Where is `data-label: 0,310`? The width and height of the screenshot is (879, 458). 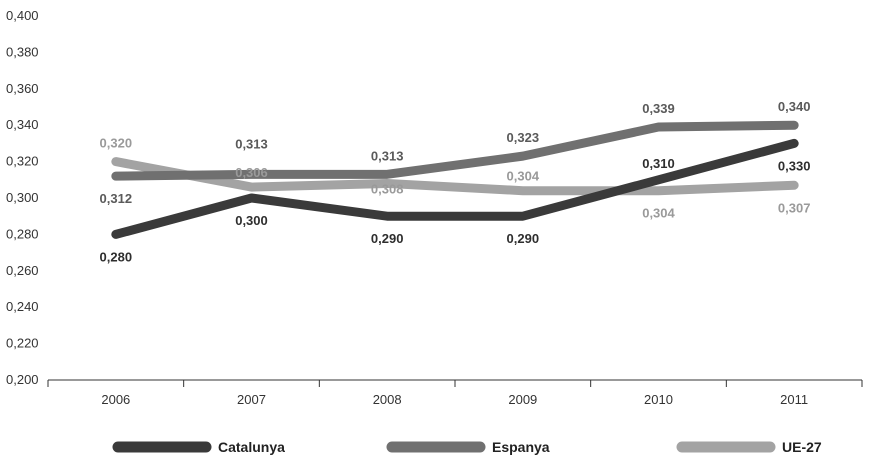 data-label: 0,310 is located at coordinates (658, 163).